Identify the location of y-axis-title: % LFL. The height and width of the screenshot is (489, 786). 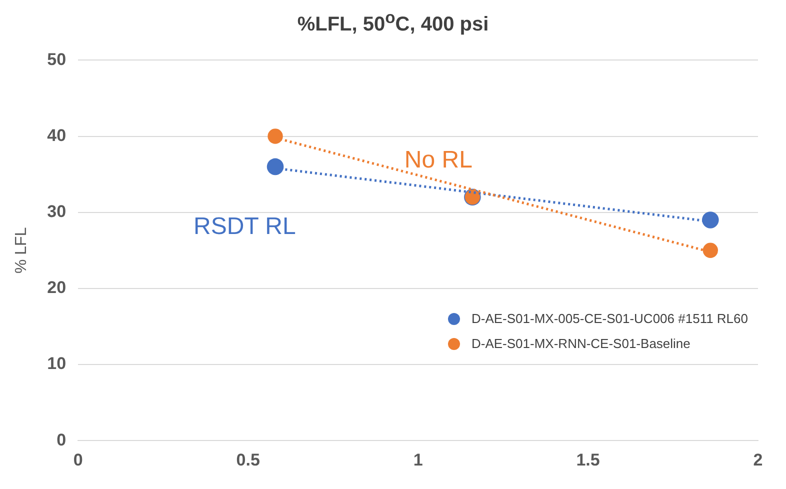
(21, 250).